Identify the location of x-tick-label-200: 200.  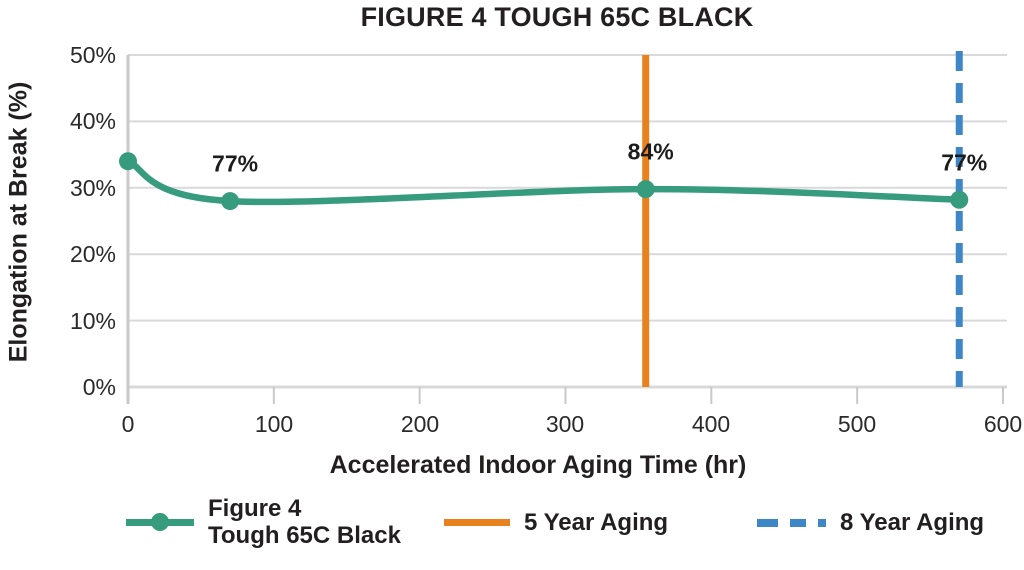
(420, 424).